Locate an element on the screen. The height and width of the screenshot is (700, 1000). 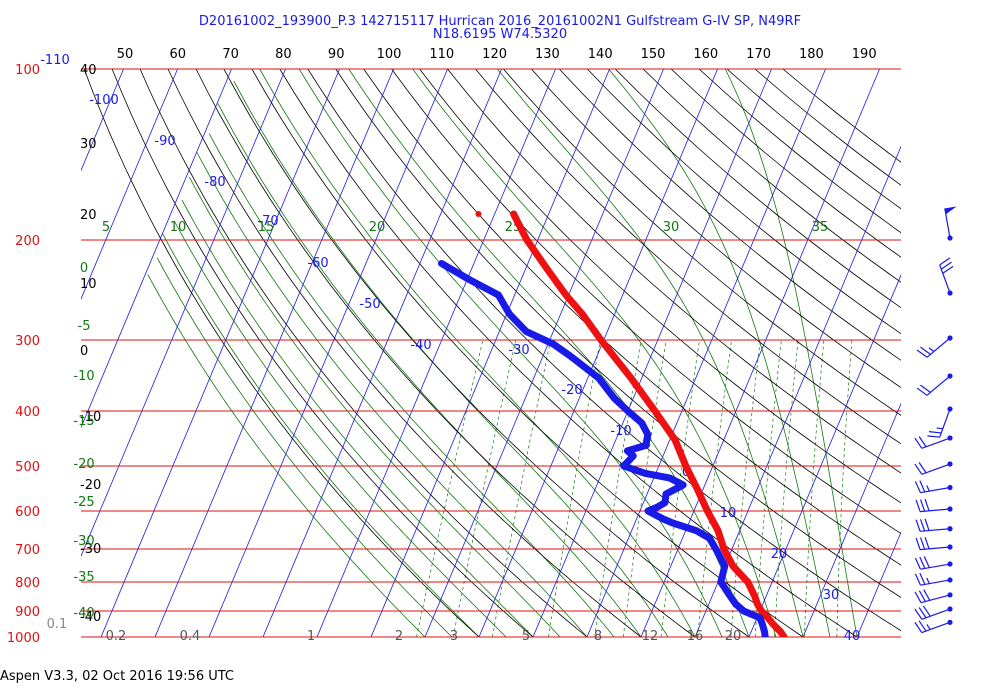
pressure-label: 700 is located at coordinates (27, 550).